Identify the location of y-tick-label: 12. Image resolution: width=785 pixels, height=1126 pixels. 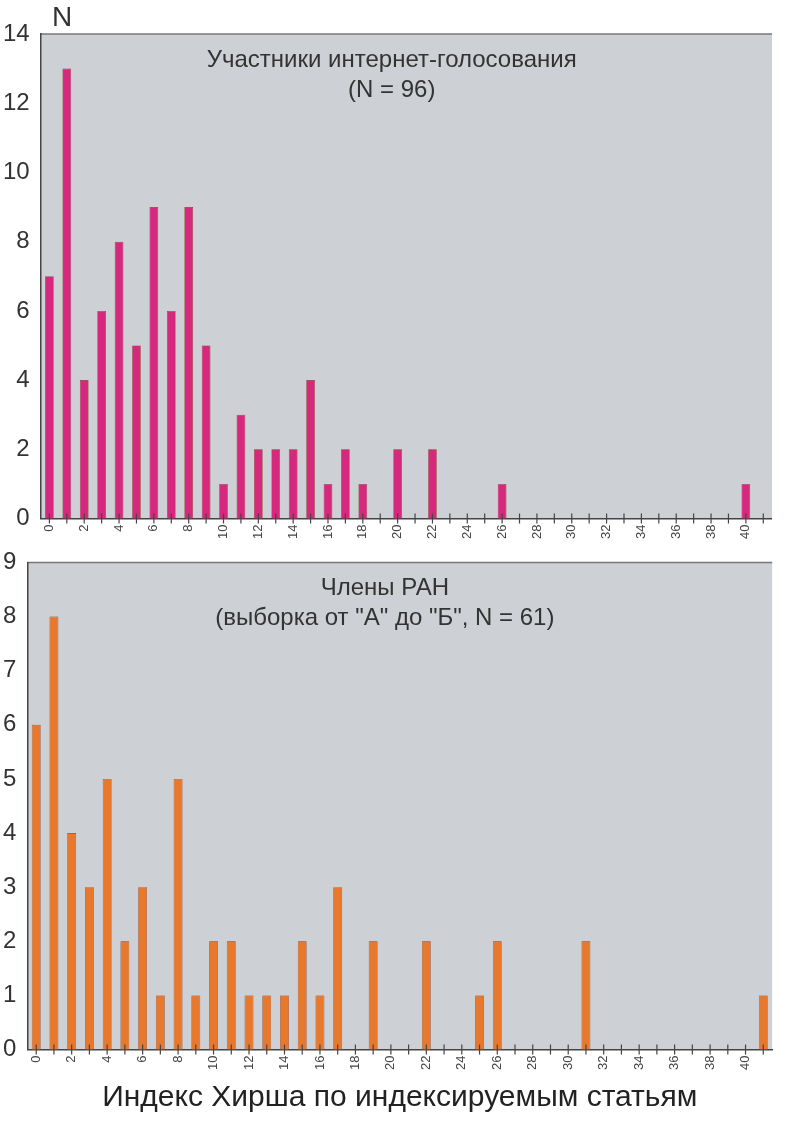
(16, 101).